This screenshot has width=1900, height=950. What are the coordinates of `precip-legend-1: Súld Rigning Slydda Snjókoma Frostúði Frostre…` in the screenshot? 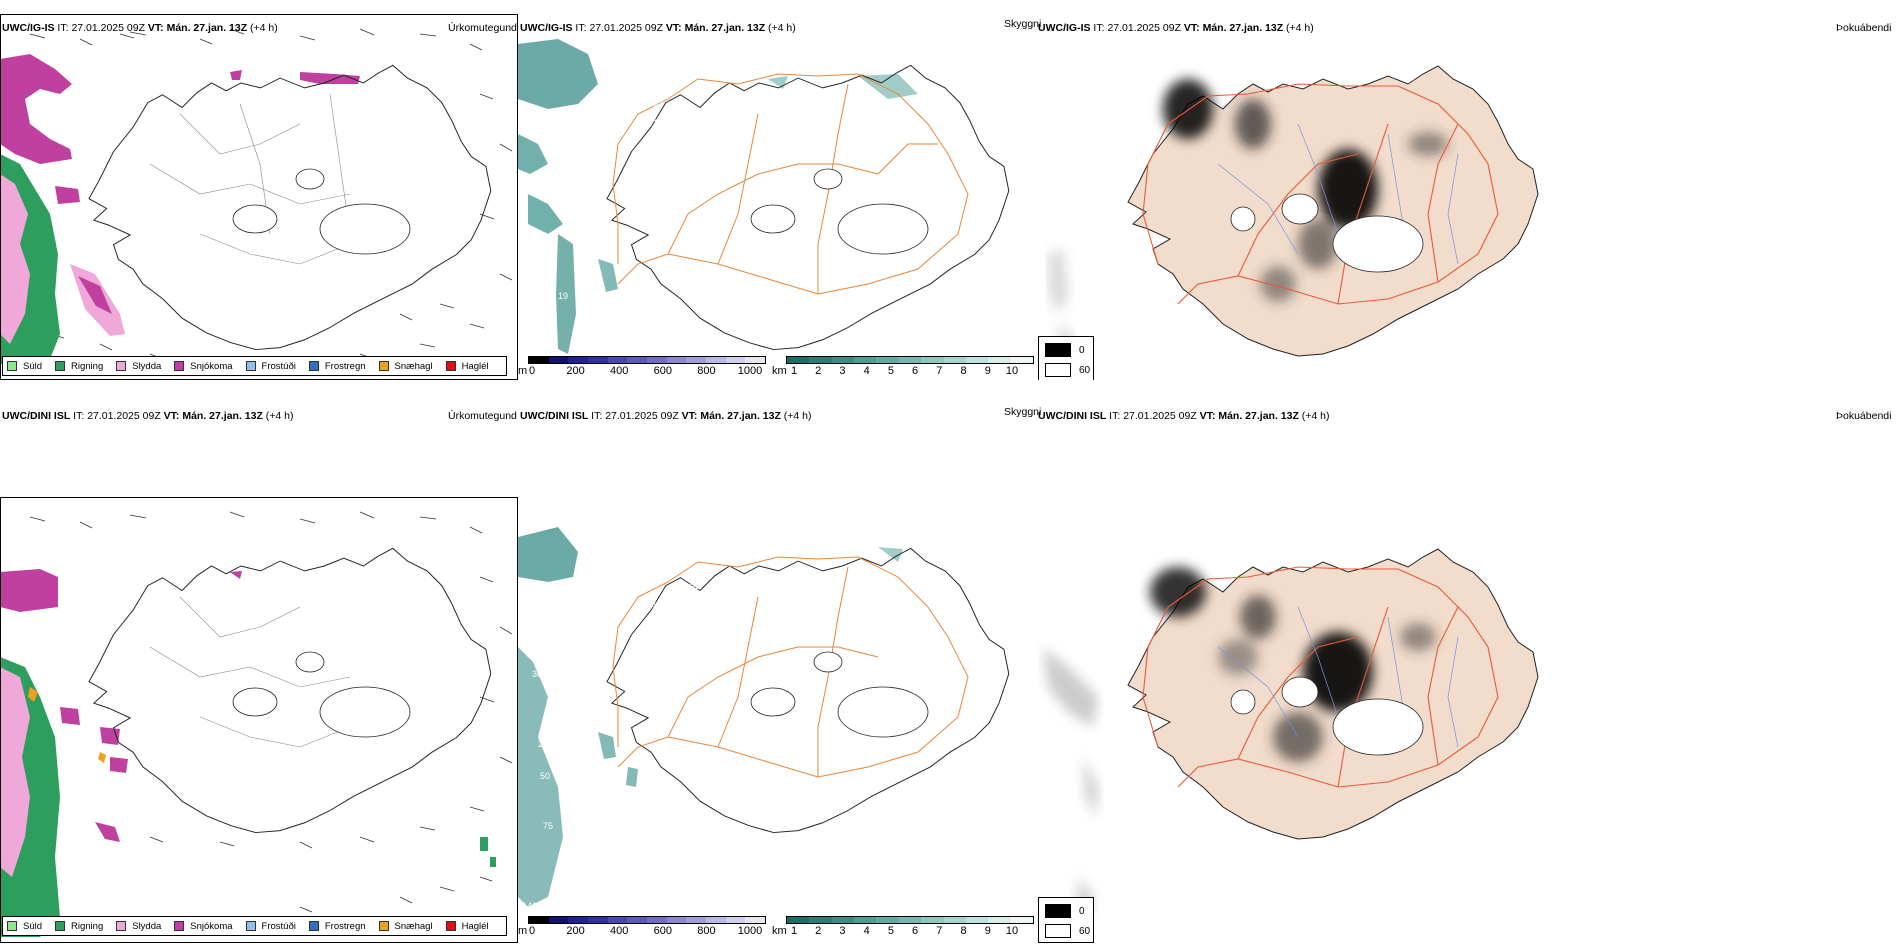 It's located at (254, 366).